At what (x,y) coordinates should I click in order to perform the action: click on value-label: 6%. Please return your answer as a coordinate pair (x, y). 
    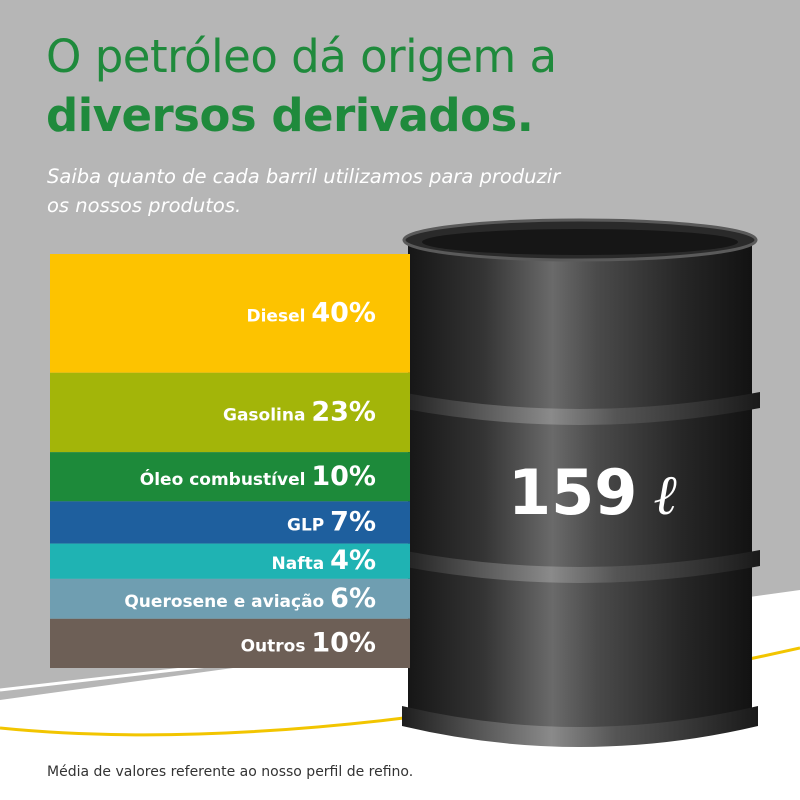
    Looking at the image, I should click on (353, 598).